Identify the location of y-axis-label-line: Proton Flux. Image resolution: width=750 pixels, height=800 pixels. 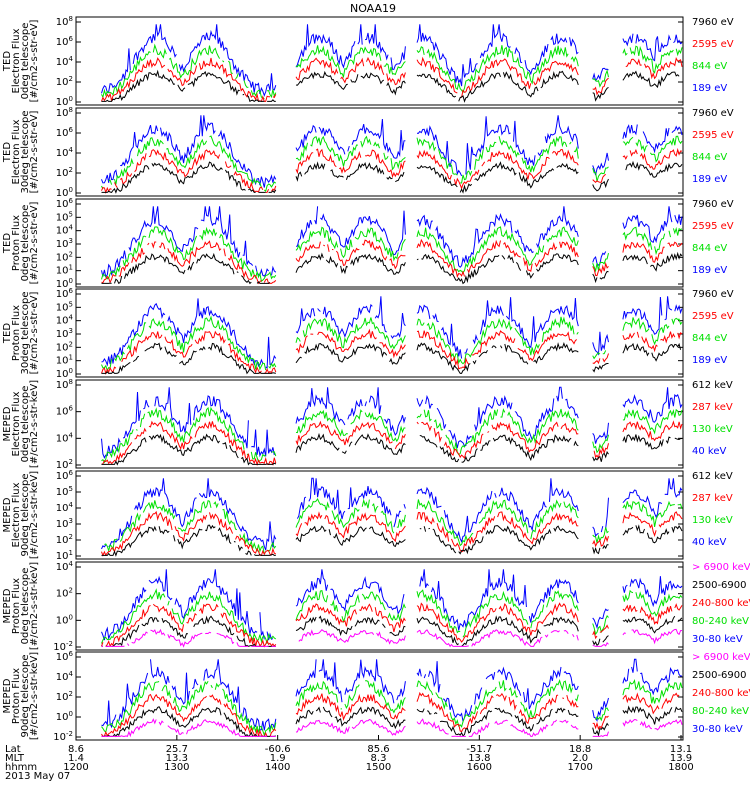
(16, 243).